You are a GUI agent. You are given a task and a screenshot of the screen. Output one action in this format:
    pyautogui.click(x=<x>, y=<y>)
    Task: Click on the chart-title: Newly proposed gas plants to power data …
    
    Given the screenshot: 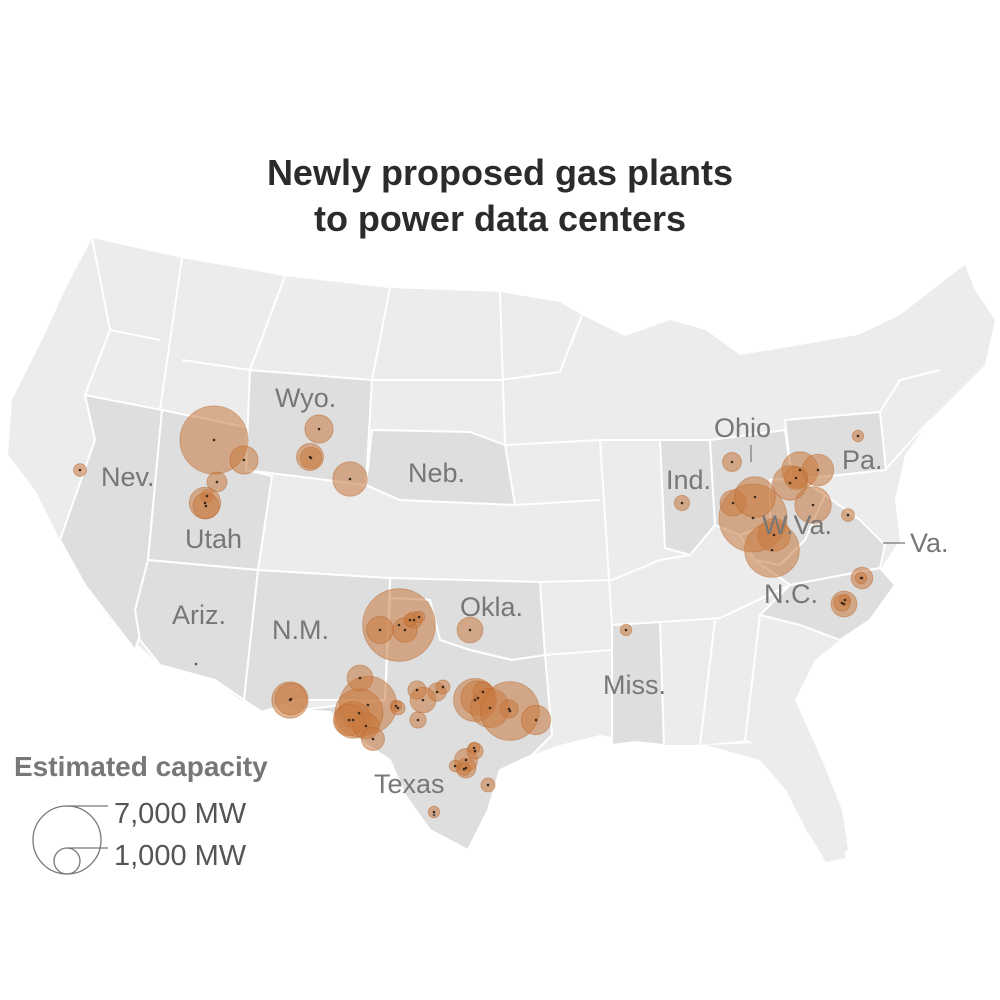 What is the action you would take?
    pyautogui.click(x=500, y=196)
    